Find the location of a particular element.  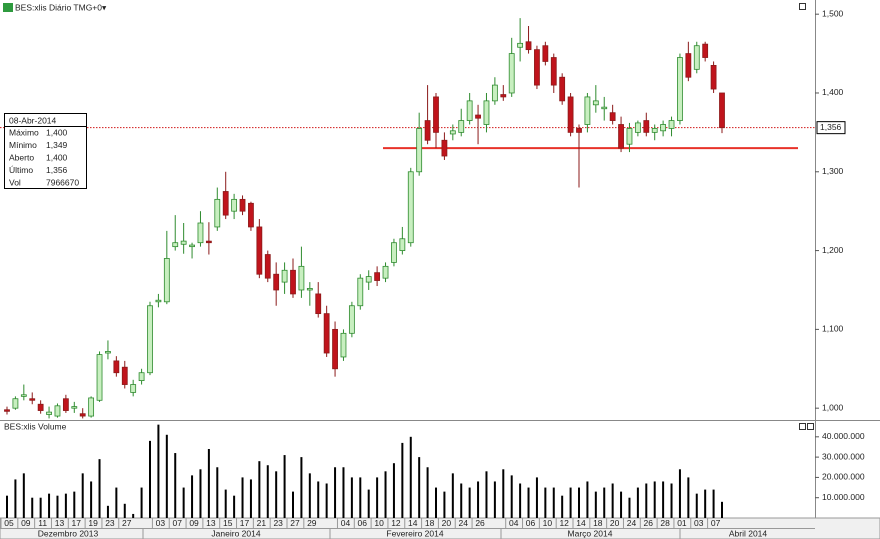

y-tick-label: 1,300 is located at coordinates (833, 171).